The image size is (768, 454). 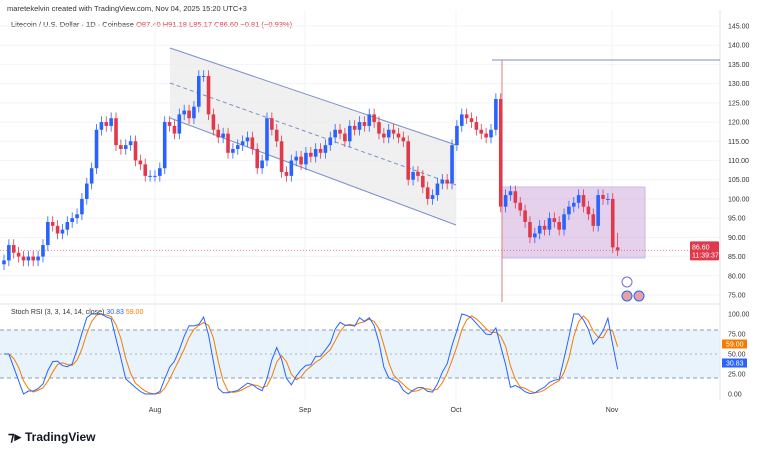 I want to click on channel-fill, so click(x=313, y=136).